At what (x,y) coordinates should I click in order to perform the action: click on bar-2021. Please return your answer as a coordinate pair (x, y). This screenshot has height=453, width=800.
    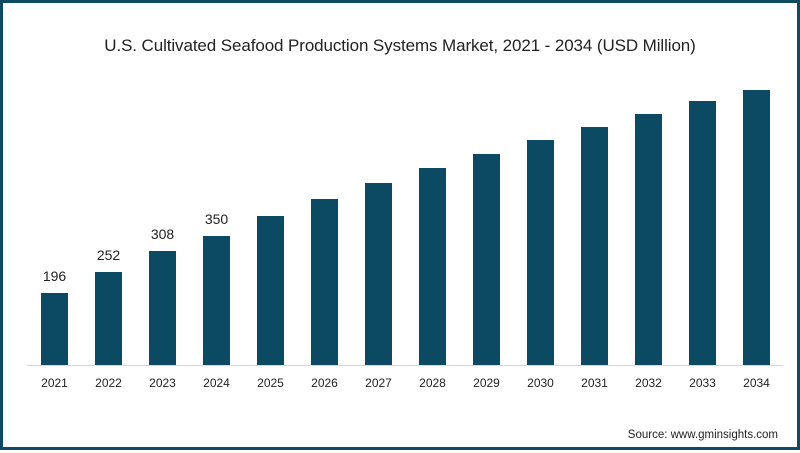
    Looking at the image, I should click on (54, 329).